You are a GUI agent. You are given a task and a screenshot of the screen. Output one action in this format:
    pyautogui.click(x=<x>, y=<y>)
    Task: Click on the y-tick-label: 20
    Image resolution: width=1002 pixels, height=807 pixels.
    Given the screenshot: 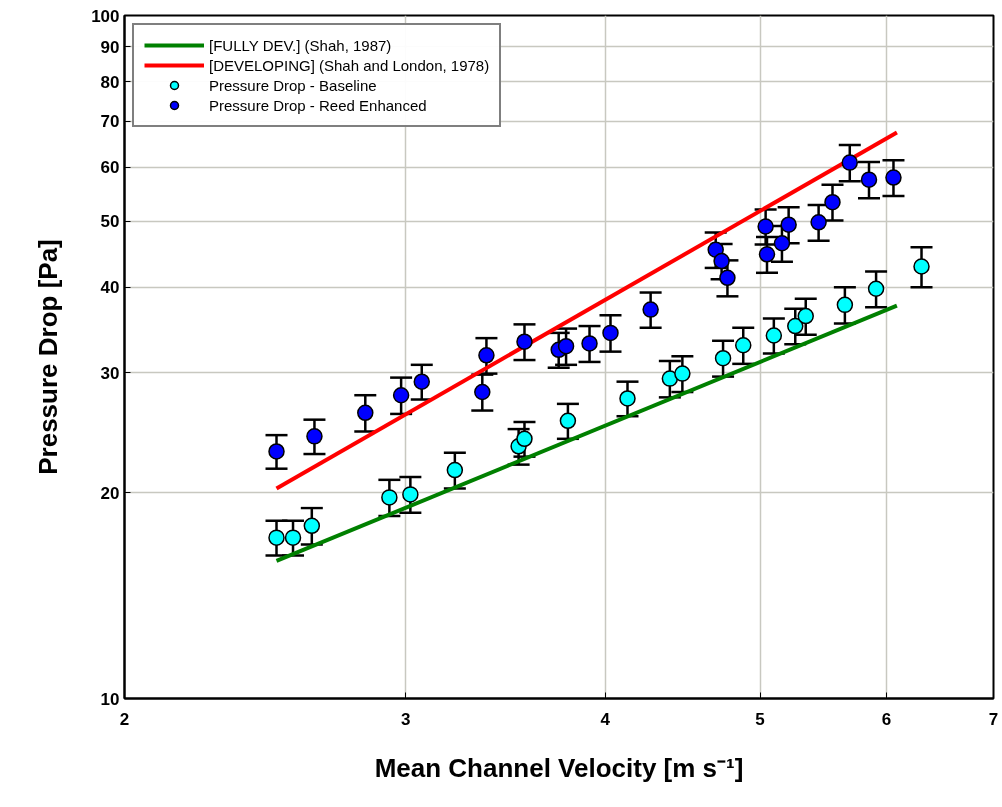 What is the action you would take?
    pyautogui.click(x=110, y=493)
    